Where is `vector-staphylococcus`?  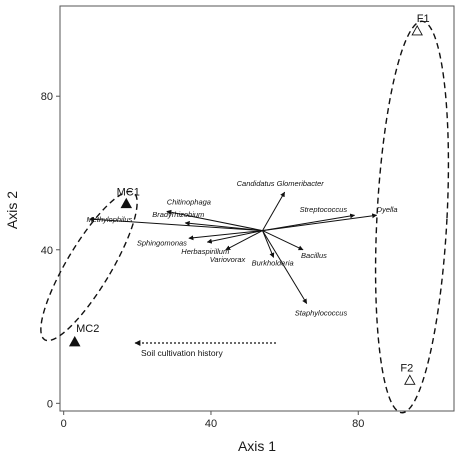 vector-staphylococcus is located at coordinates (285, 267).